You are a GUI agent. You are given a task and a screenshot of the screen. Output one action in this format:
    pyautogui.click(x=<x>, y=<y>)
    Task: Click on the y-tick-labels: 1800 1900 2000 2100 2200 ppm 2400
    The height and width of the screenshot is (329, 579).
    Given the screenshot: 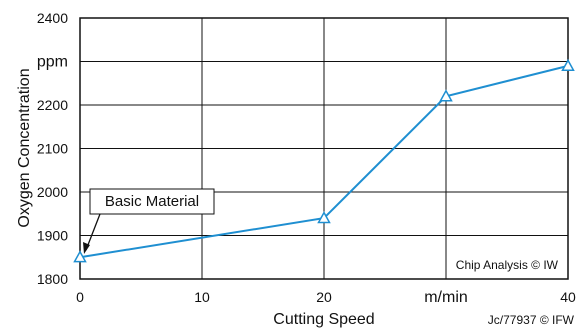 What is the action you would take?
    pyautogui.click(x=52, y=148)
    